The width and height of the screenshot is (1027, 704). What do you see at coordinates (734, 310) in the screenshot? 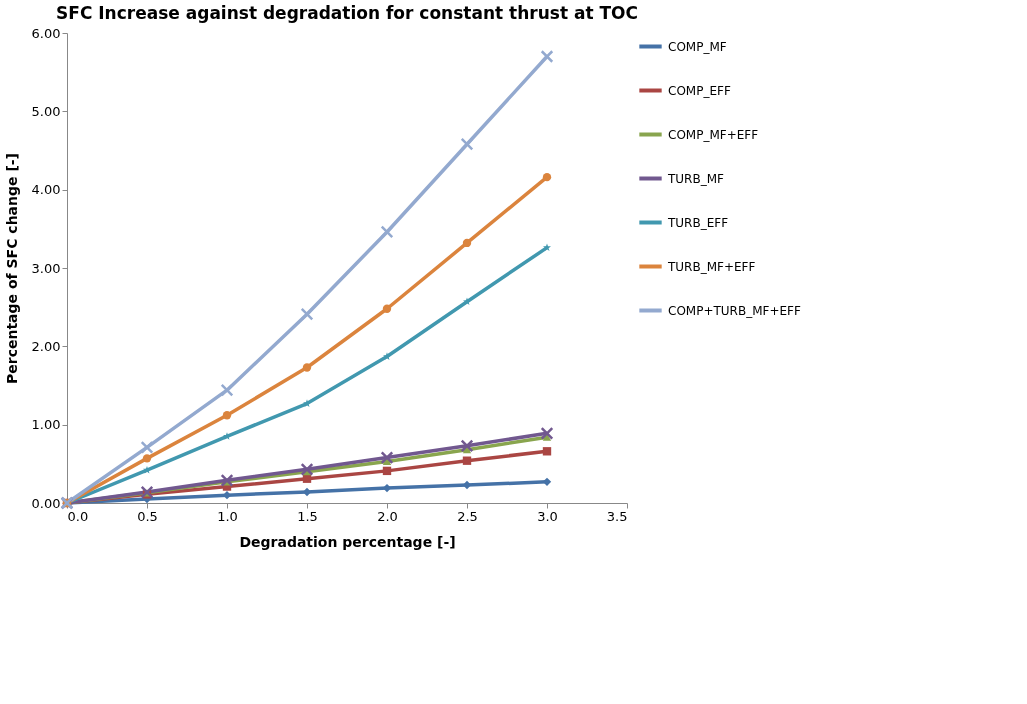
I see `legend-label: COMP+TURB_MF+EFF` at bounding box center [734, 310].